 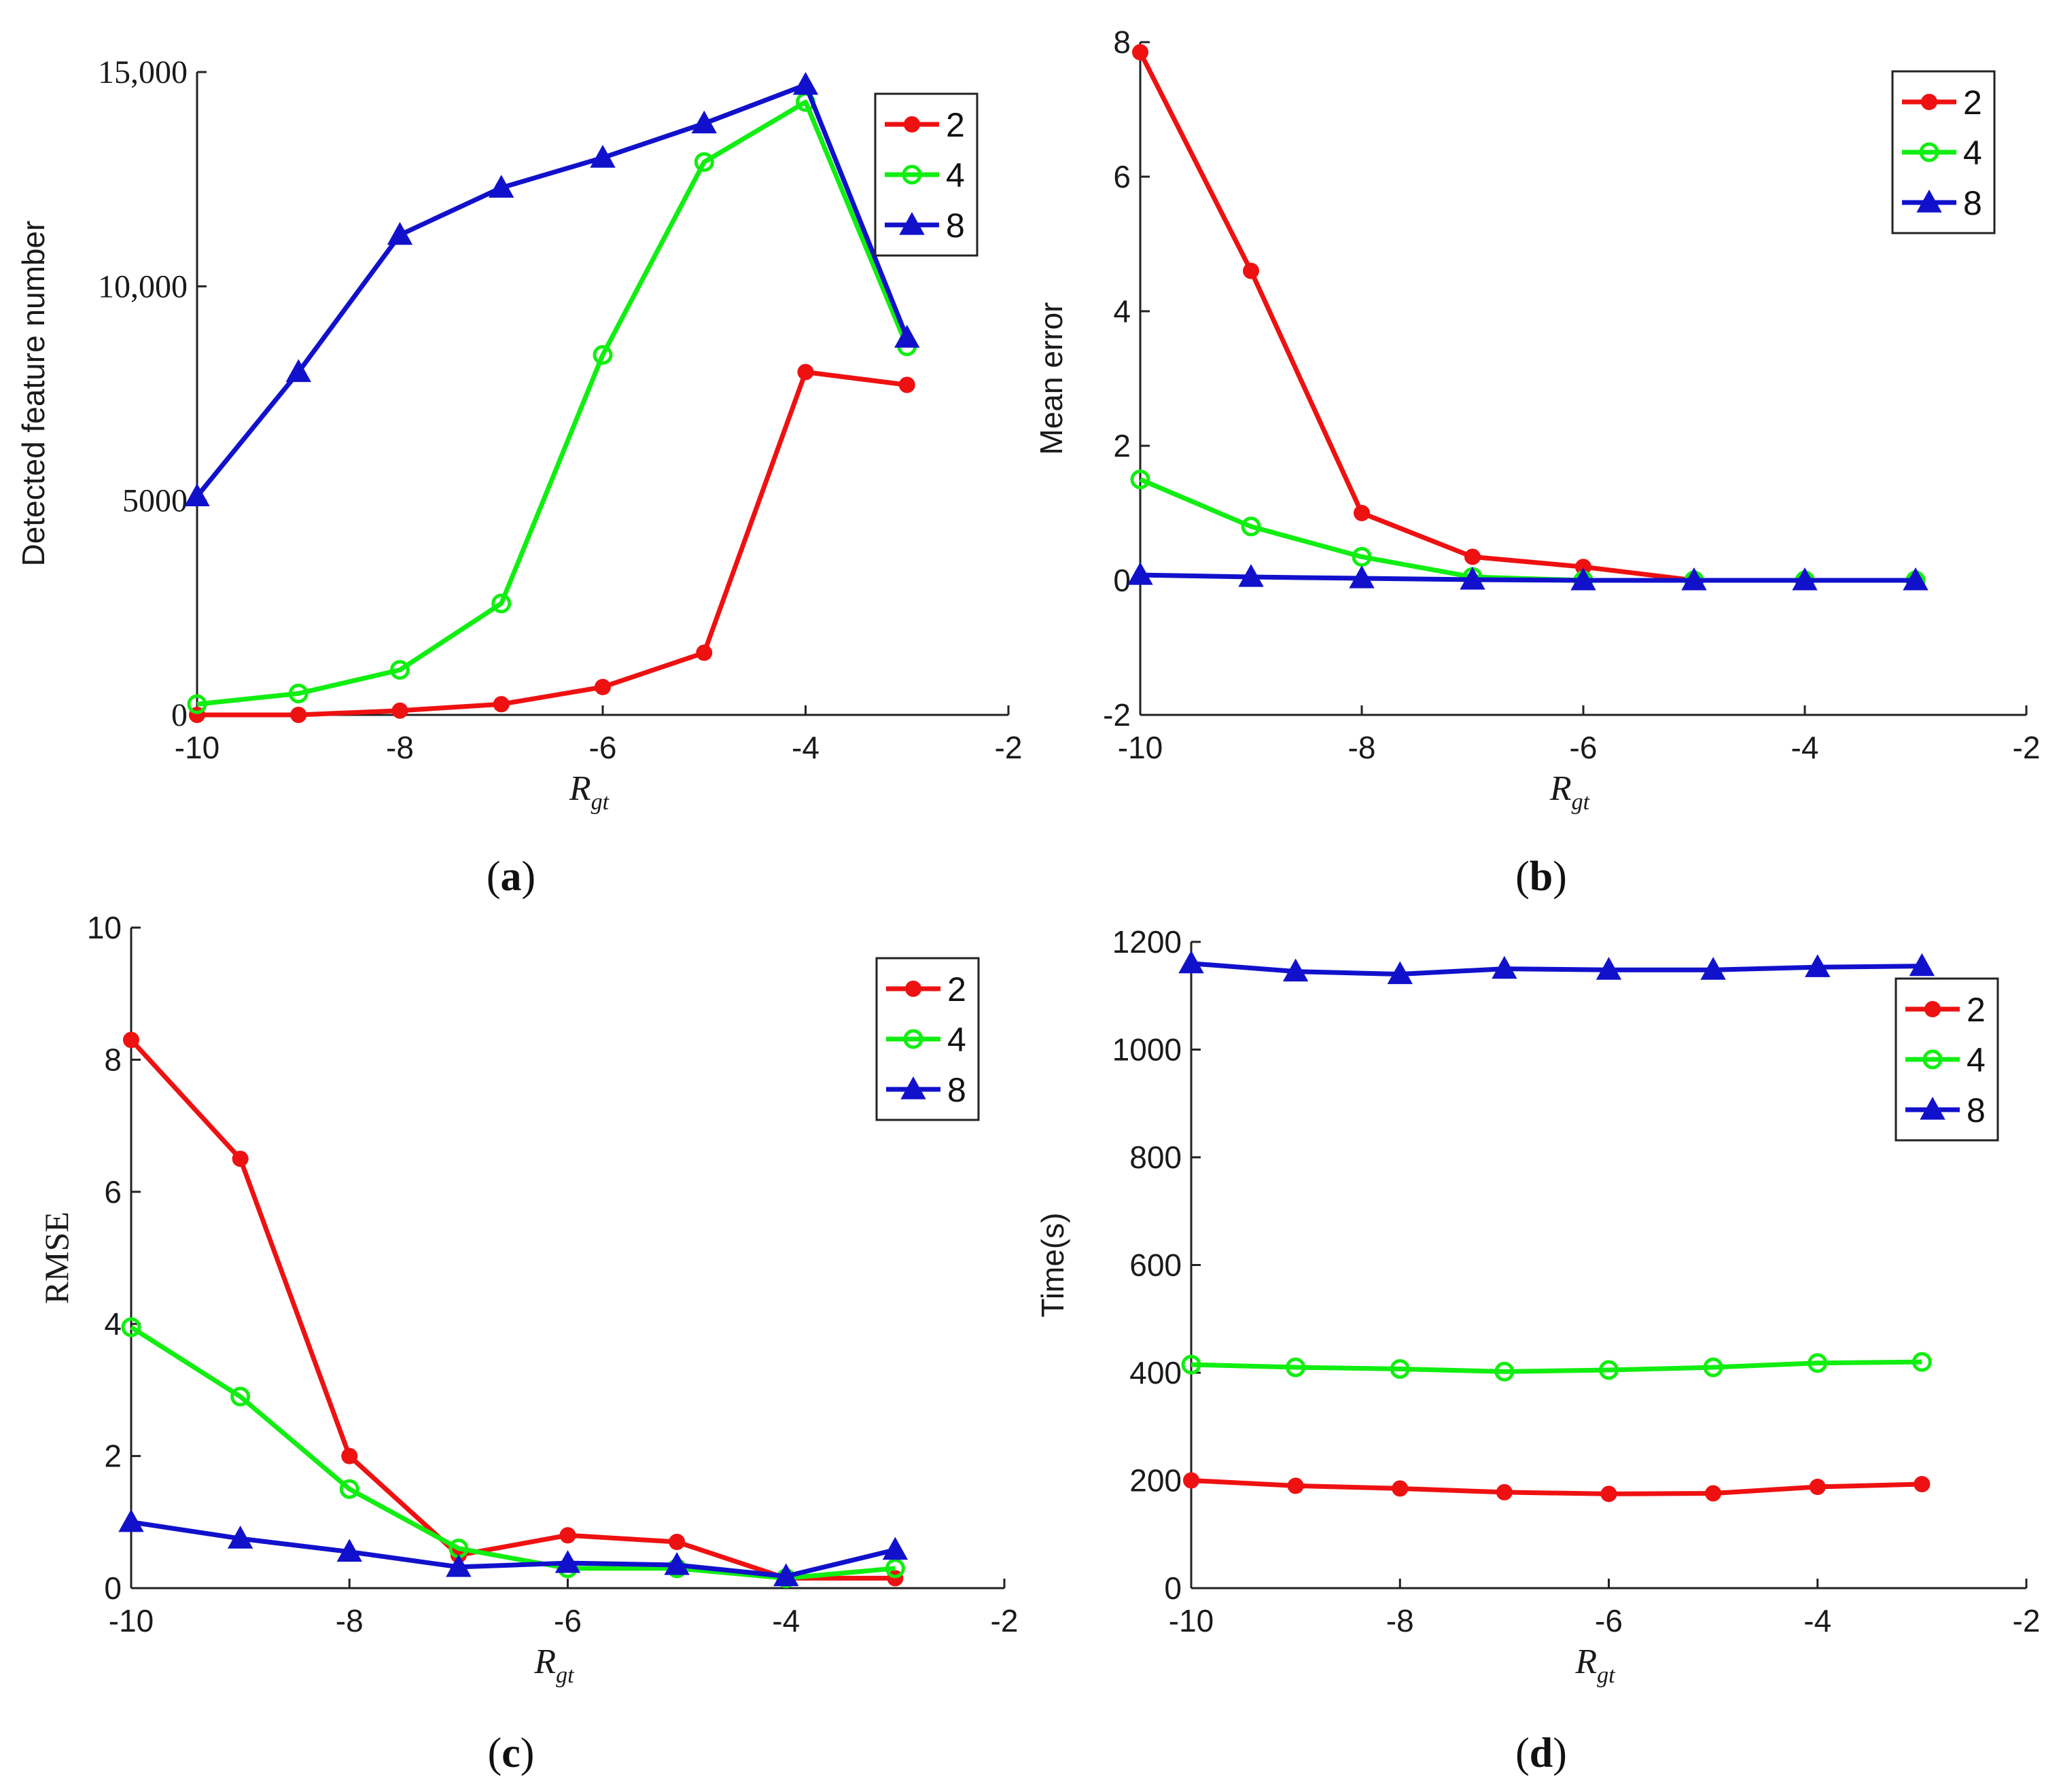 I want to click on legend-label-4: 4, so click(x=956, y=1040).